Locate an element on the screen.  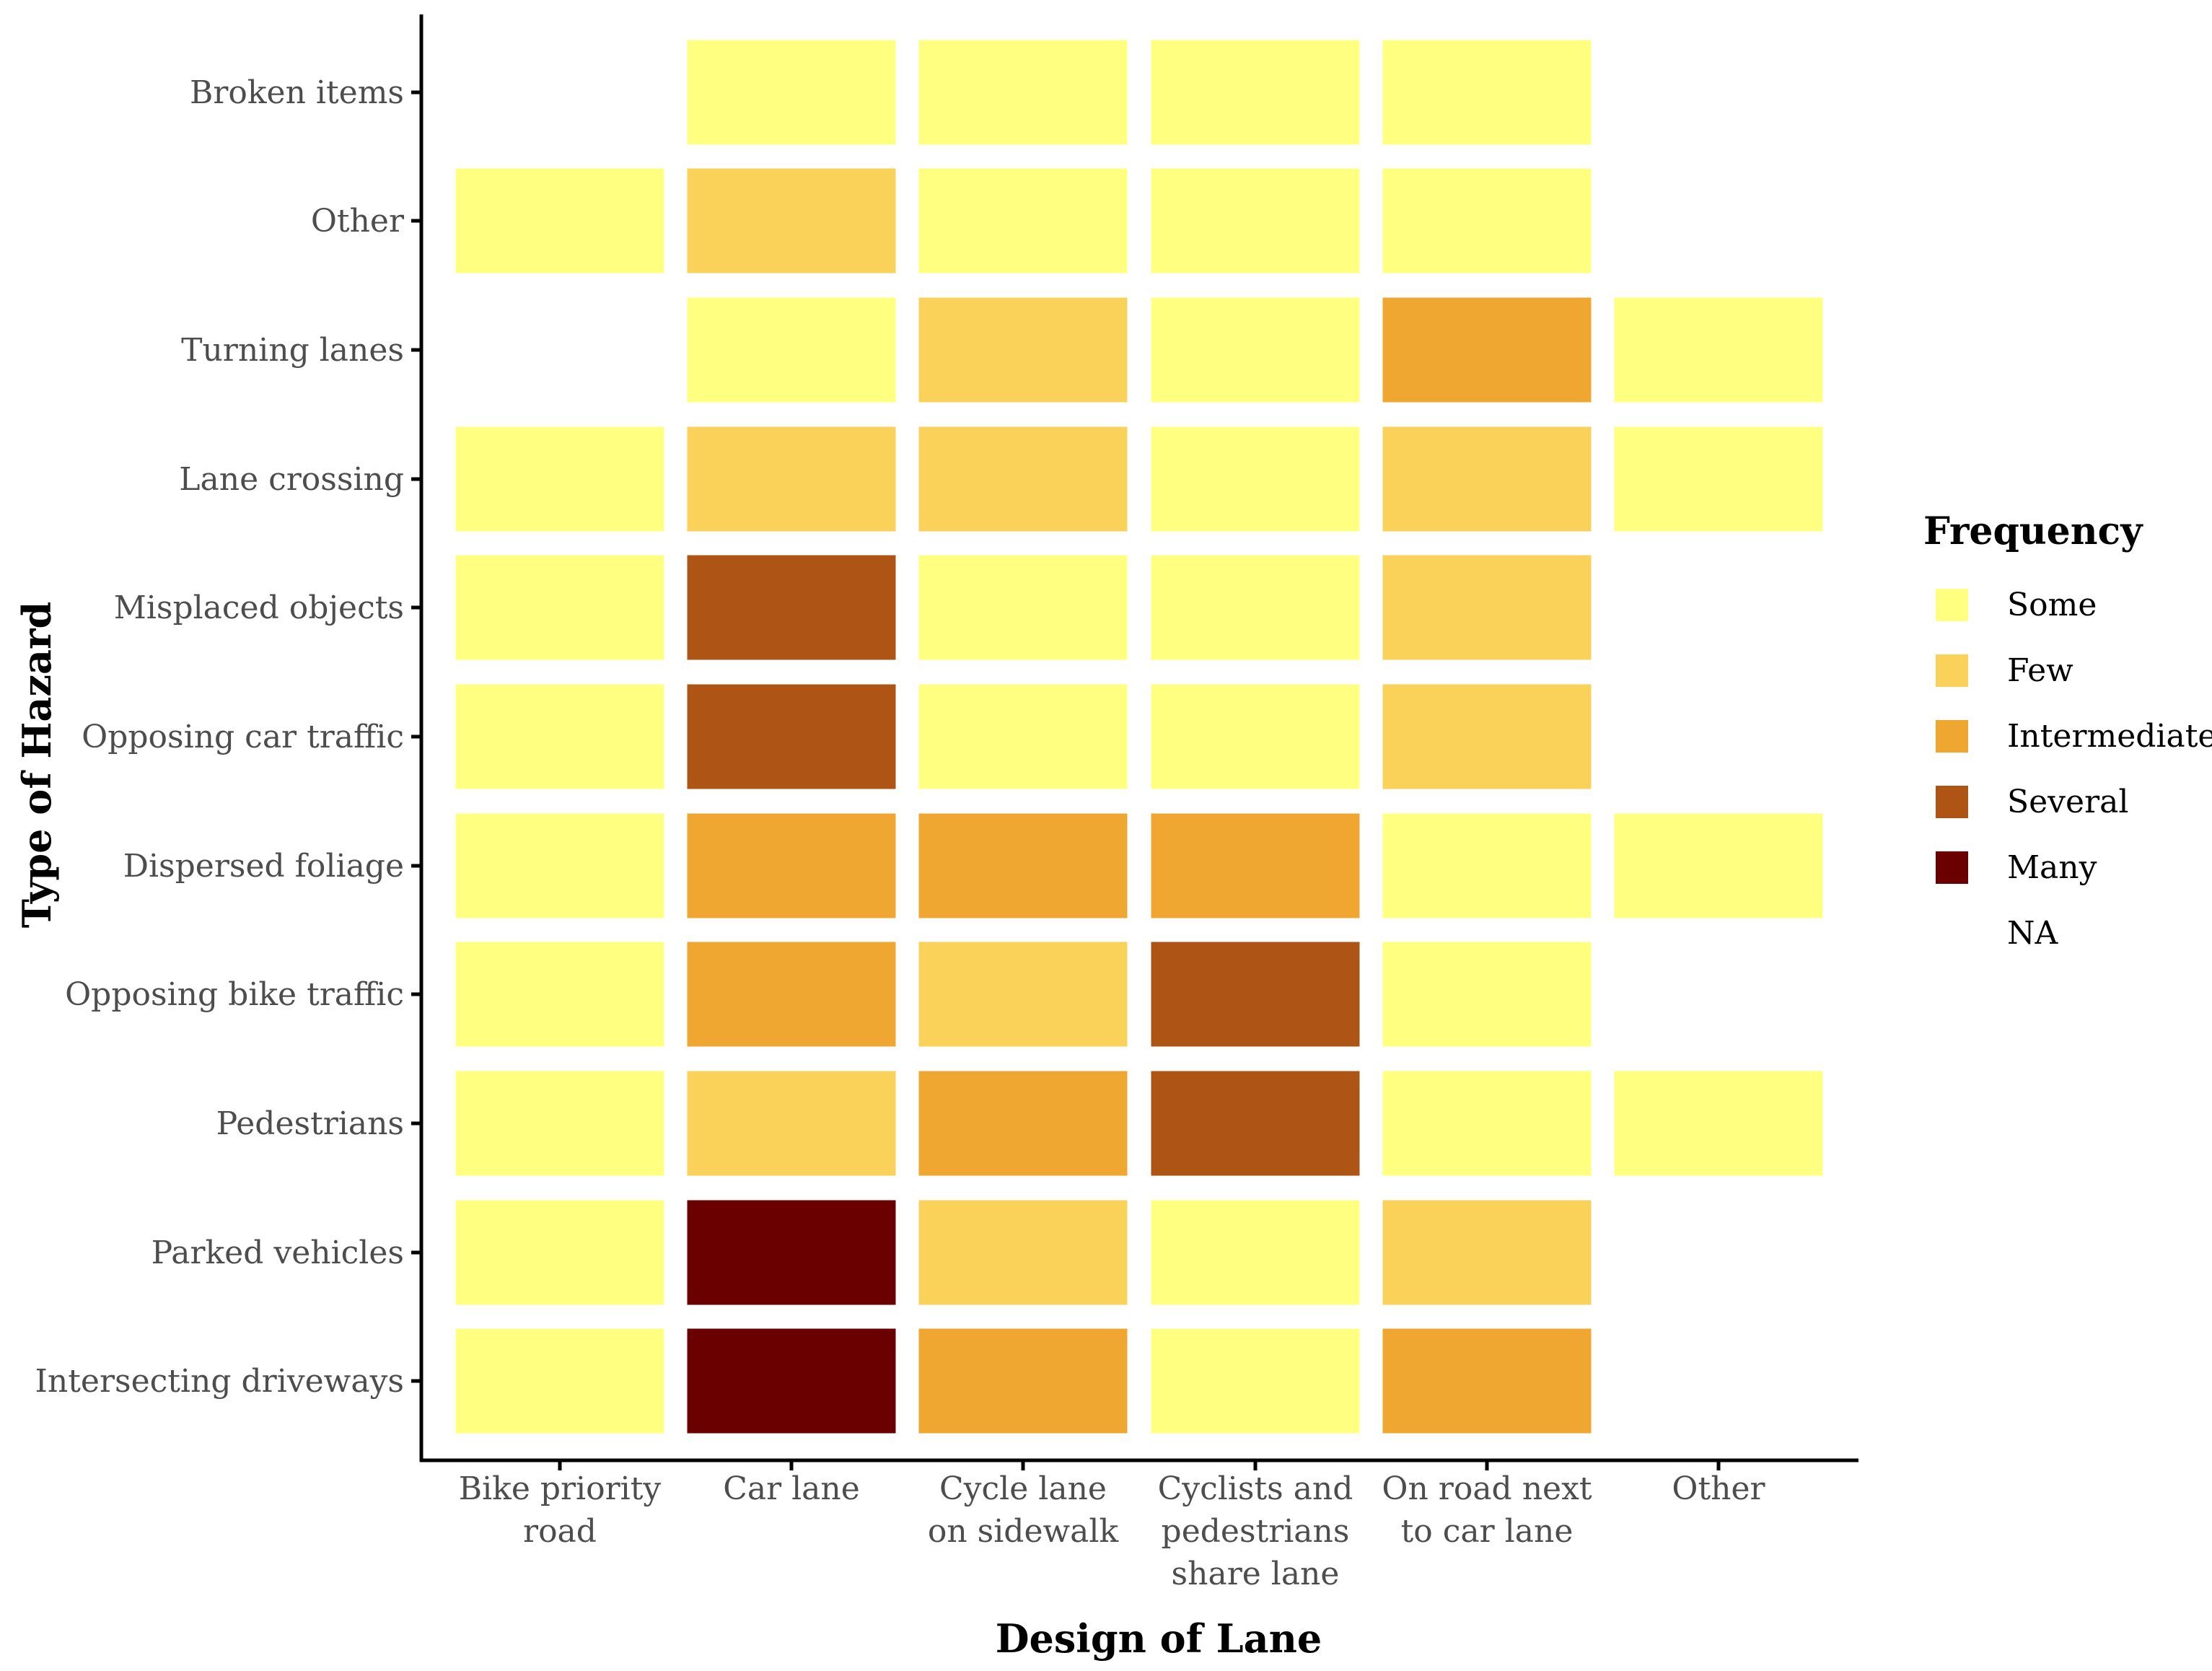
y-tick-label: Broken items is located at coordinates (297, 92).